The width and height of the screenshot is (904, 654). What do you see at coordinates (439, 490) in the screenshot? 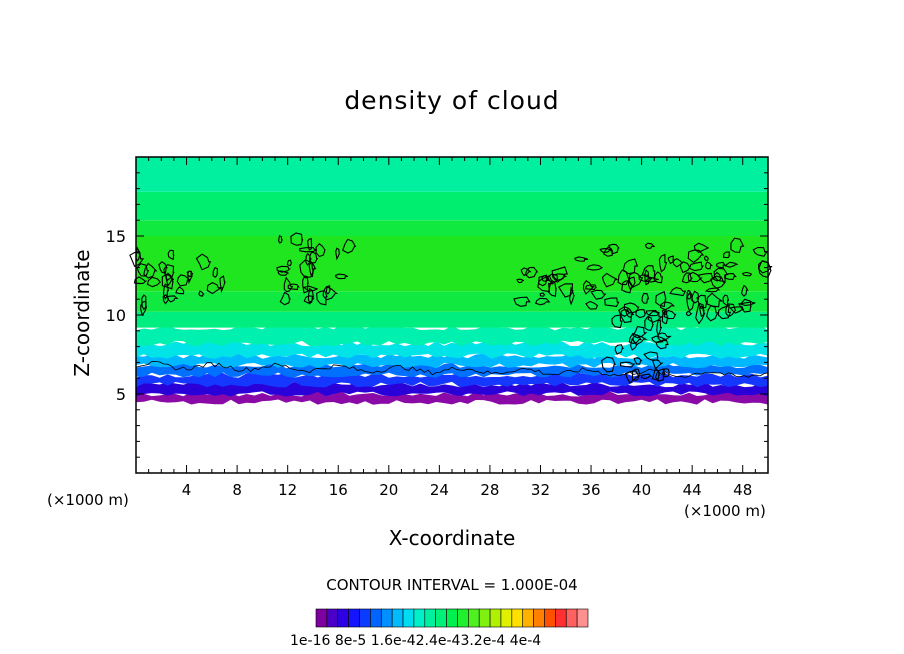
I see `x-tick-label: 24` at bounding box center [439, 490].